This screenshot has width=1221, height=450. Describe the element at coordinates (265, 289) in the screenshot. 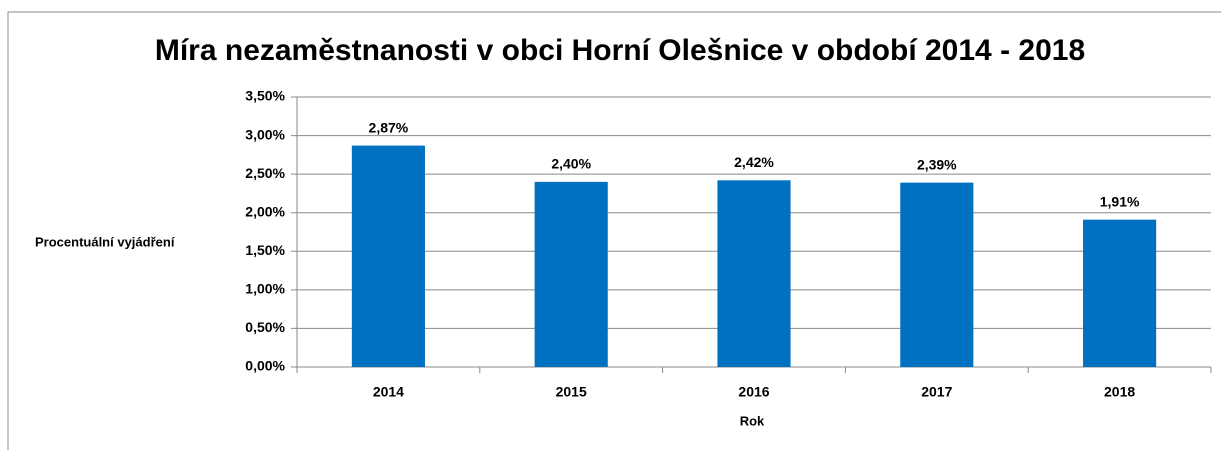

I see `y-tick-label: 1,00%` at that location.